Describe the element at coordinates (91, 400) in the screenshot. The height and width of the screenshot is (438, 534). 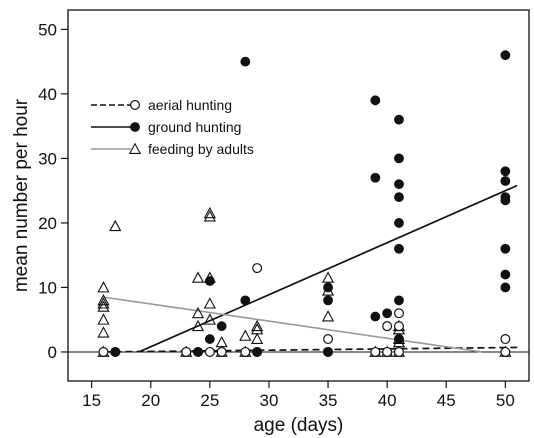
I see `x-tick-label: 15` at that location.